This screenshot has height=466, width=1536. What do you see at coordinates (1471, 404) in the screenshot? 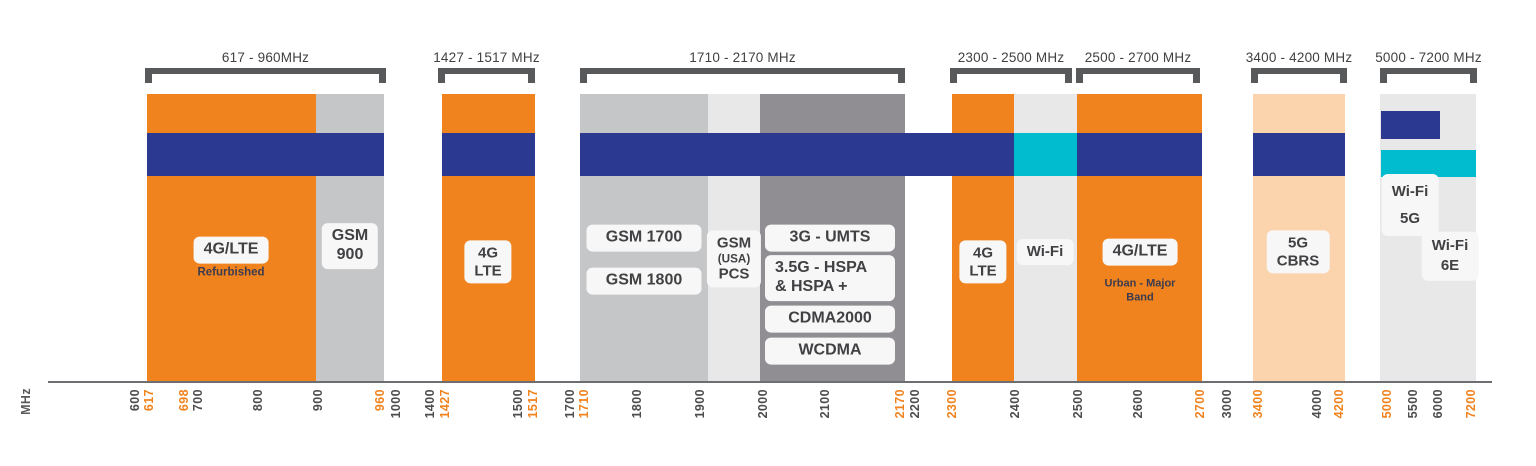
I see `axis-tick-text: 7200` at bounding box center [1471, 404].